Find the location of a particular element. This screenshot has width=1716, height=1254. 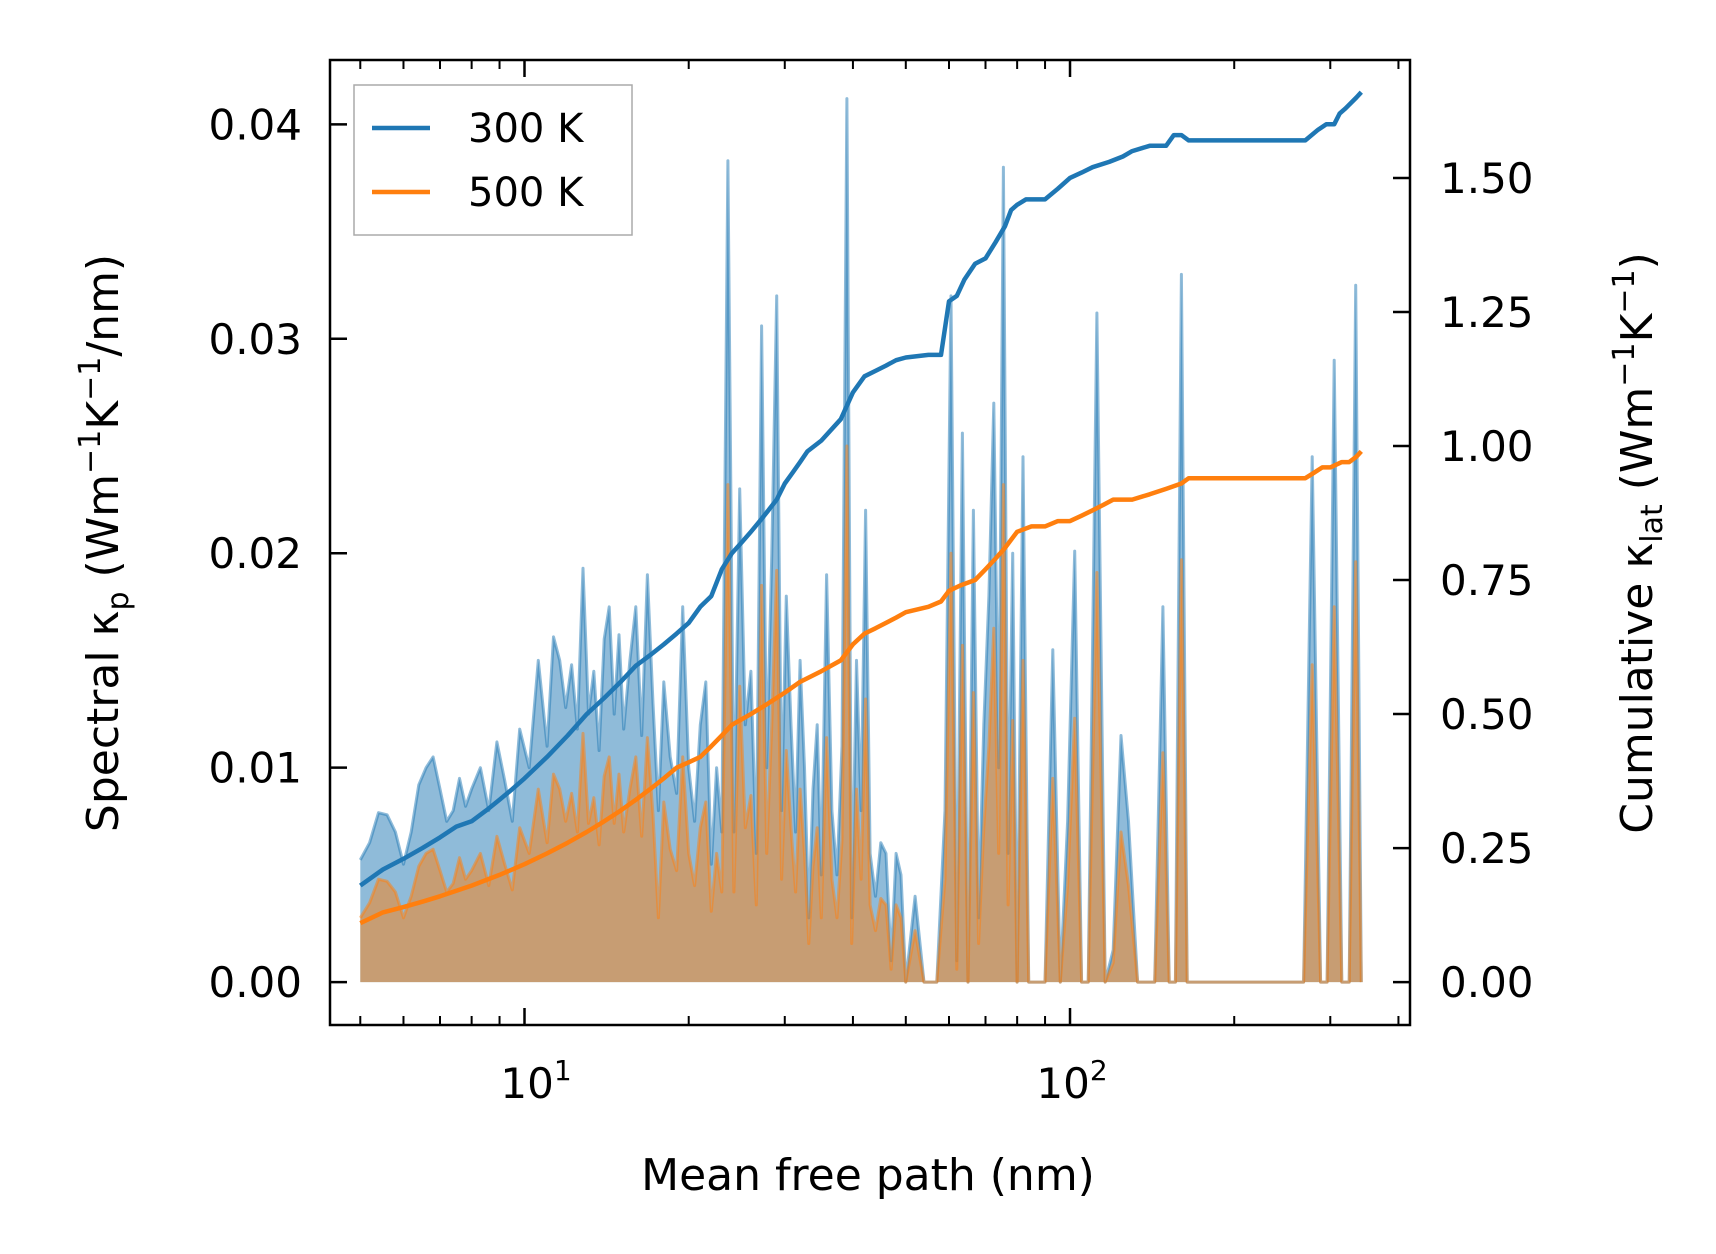

right-tick-label: 1.25 is located at coordinates (1487, 312).